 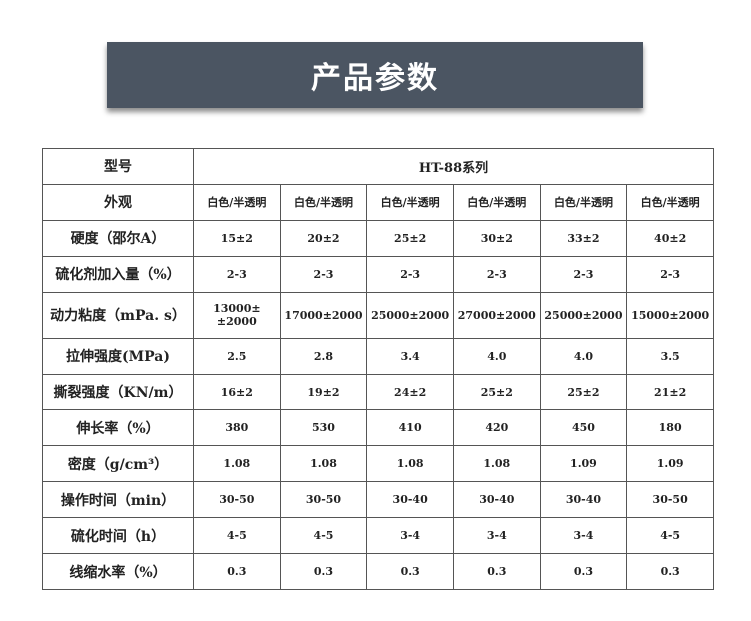 What do you see at coordinates (118, 238) in the screenshot?
I see `row-label: 硬度（邵尔A）` at bounding box center [118, 238].